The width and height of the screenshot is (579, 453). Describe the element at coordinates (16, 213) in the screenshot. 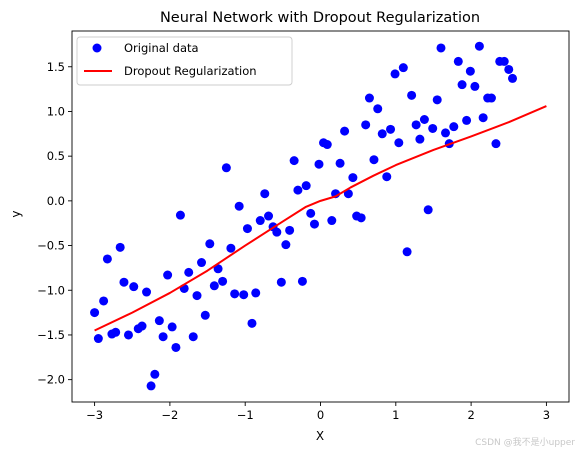

I see `y-axis-label: y` at that location.